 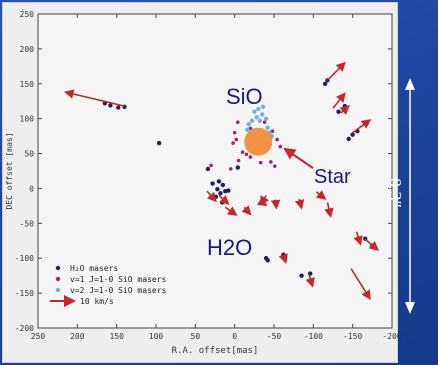 What do you see at coordinates (24, 328) in the screenshot?
I see `y-tick-label: -200` at bounding box center [24, 328].